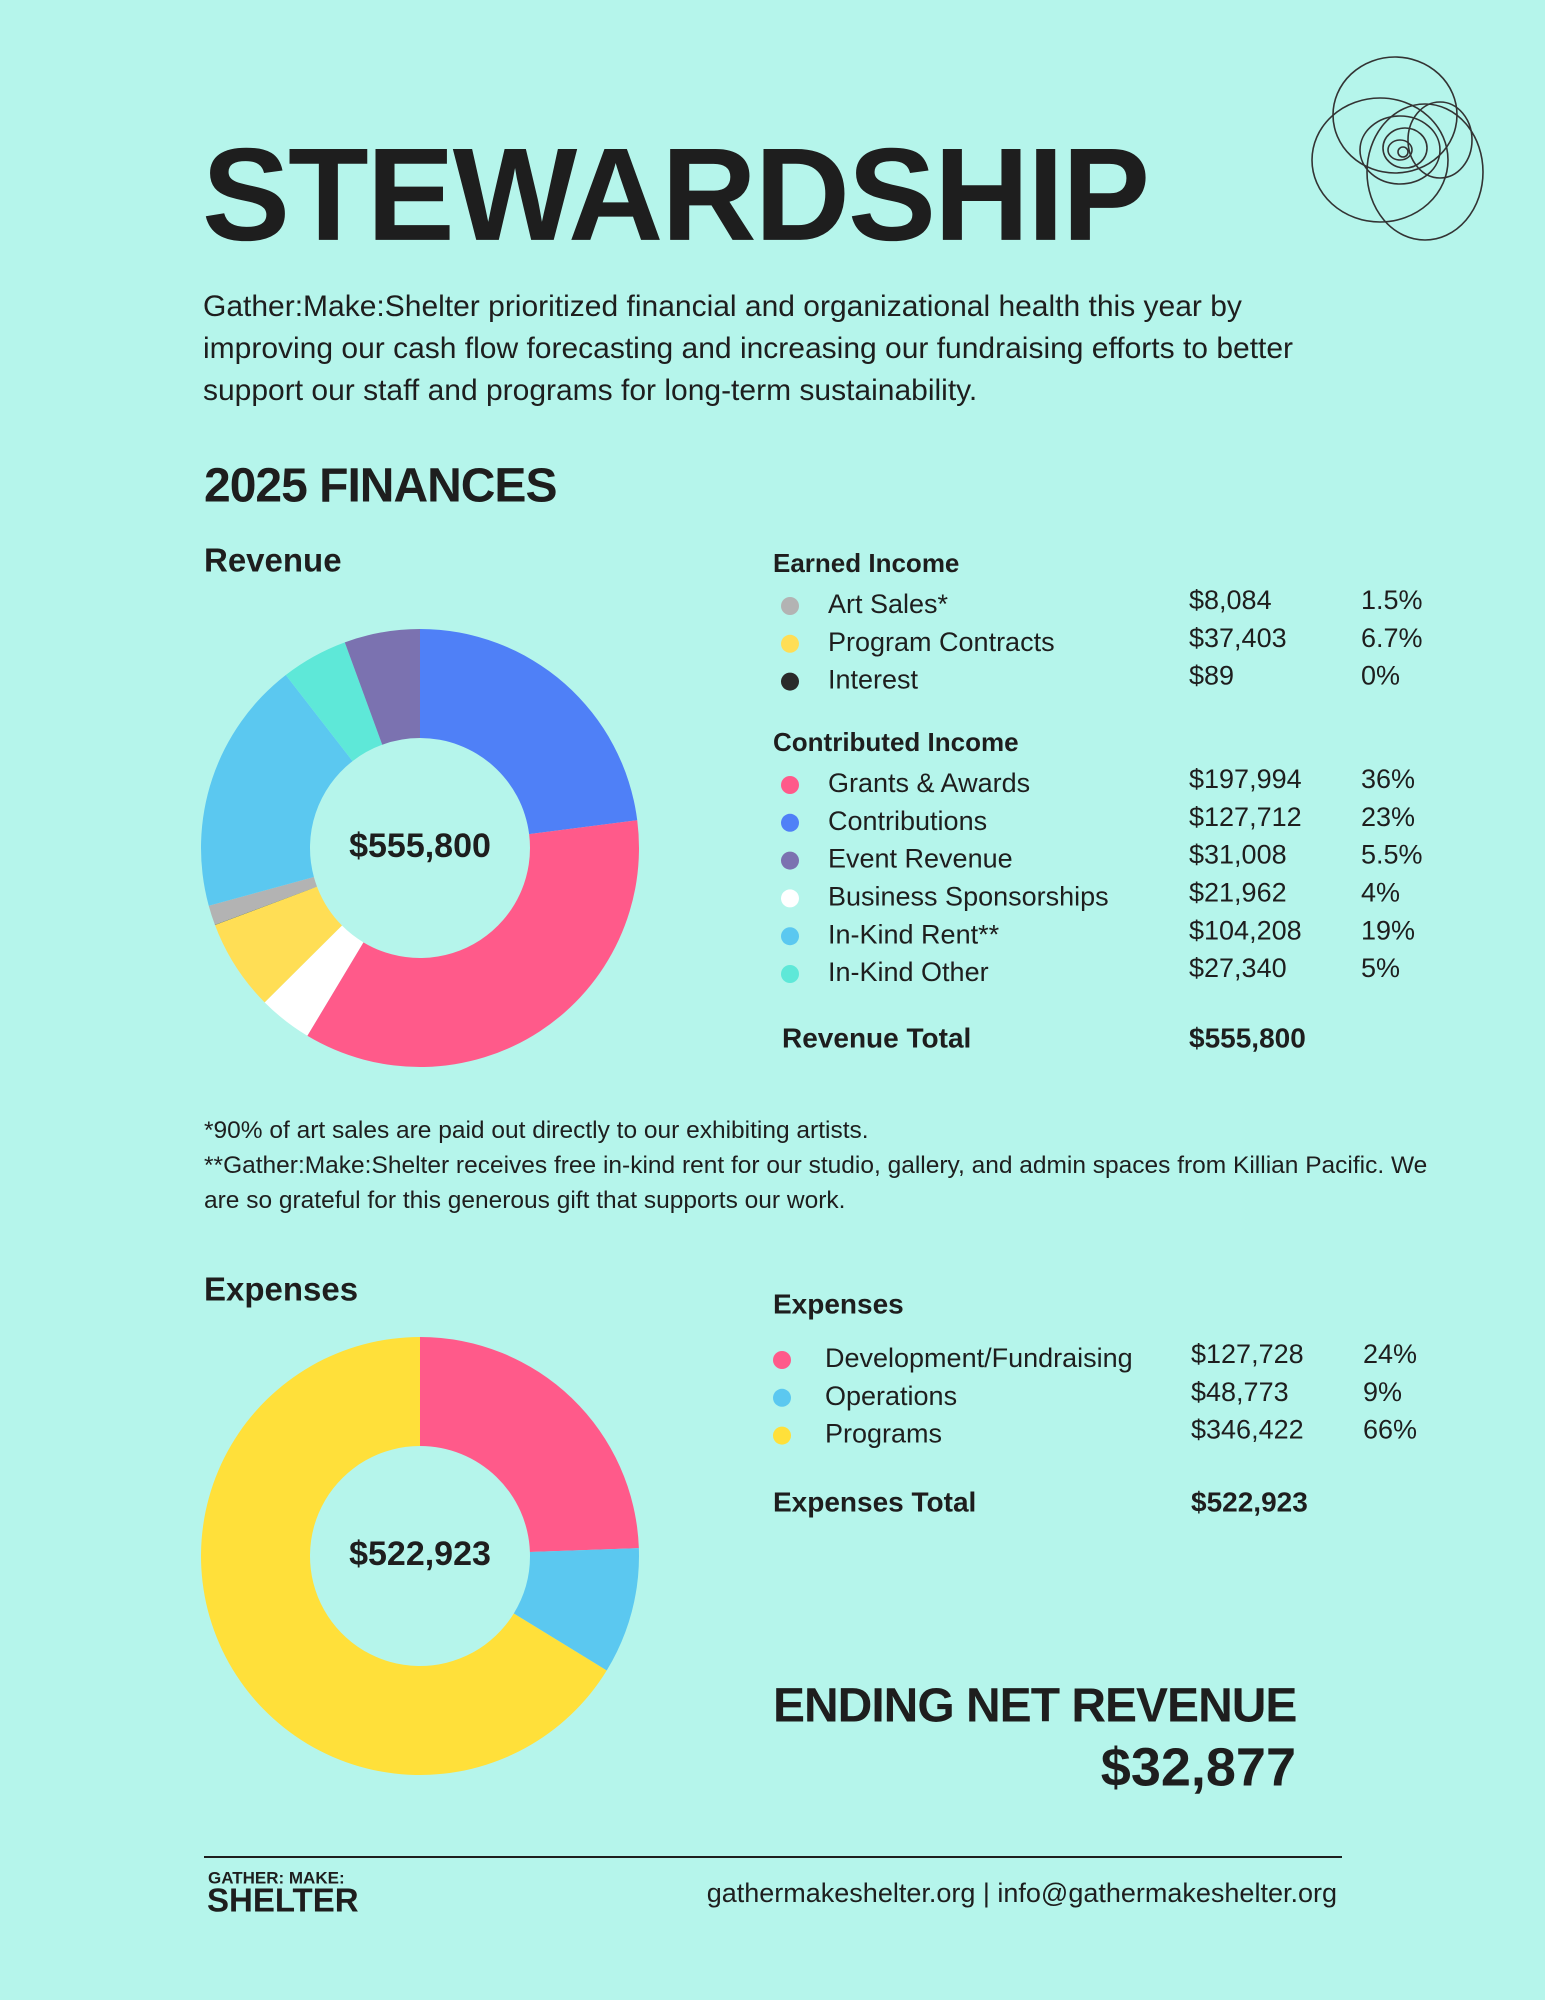 This screenshot has height=2000, width=1545. Describe the element at coordinates (908, 972) in the screenshot. I see `legend-label: In-Kind Other` at that location.